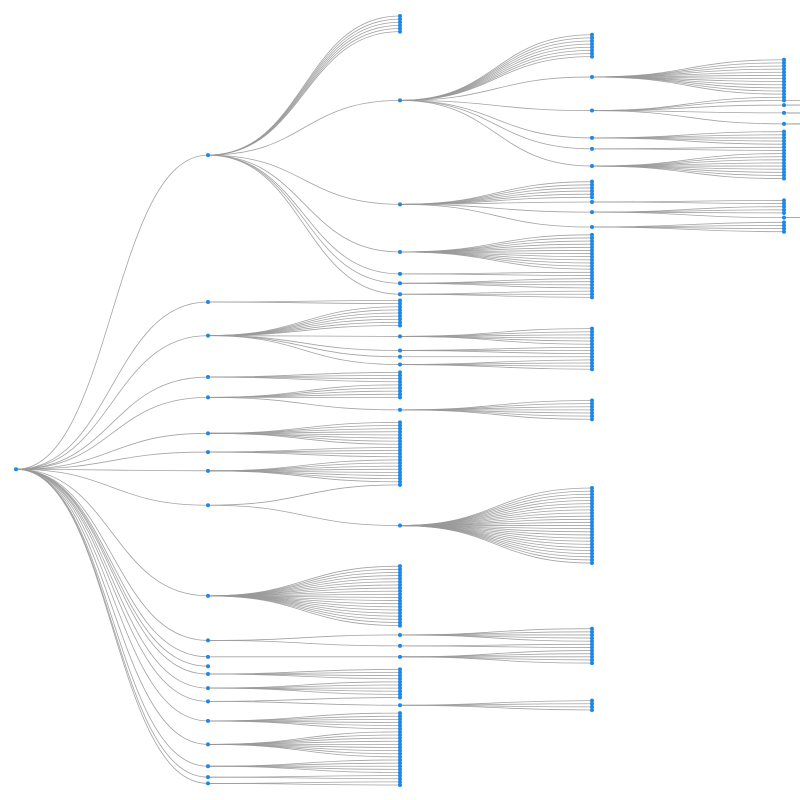 The height and width of the screenshot is (800, 800). I want to click on tree-root-node, so click(16, 469).